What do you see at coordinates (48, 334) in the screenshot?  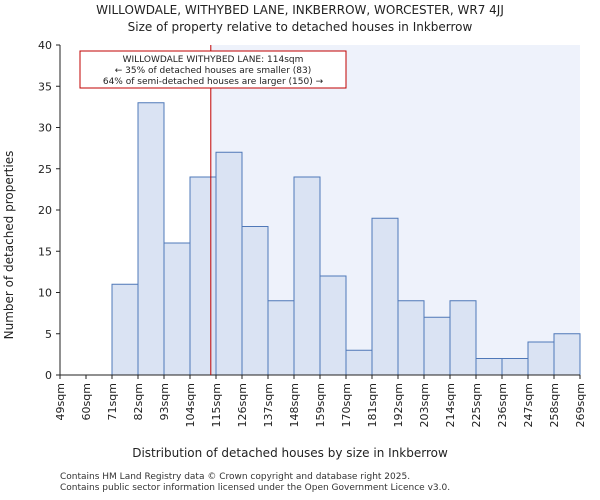 I see `y-tick-label: 5` at bounding box center [48, 334].